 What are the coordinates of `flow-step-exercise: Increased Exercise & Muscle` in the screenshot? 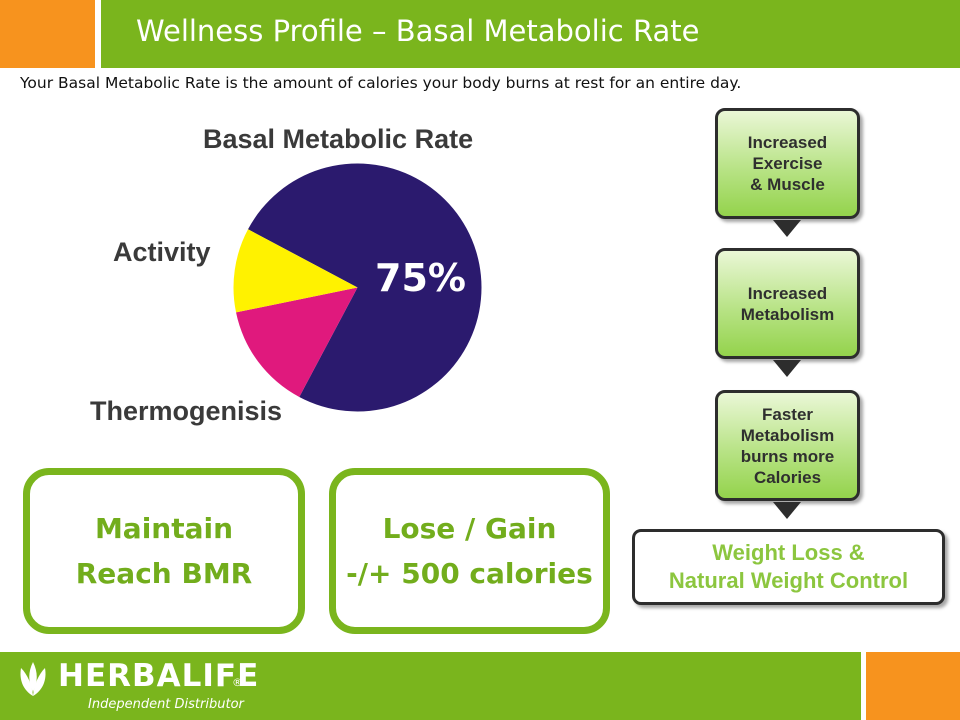 It's located at (787, 163).